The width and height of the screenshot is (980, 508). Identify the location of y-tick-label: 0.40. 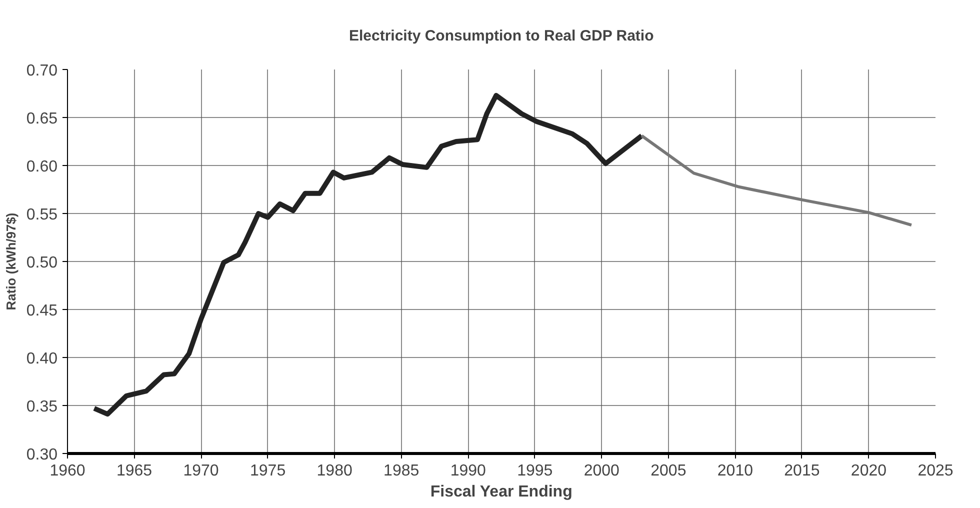
(42, 359).